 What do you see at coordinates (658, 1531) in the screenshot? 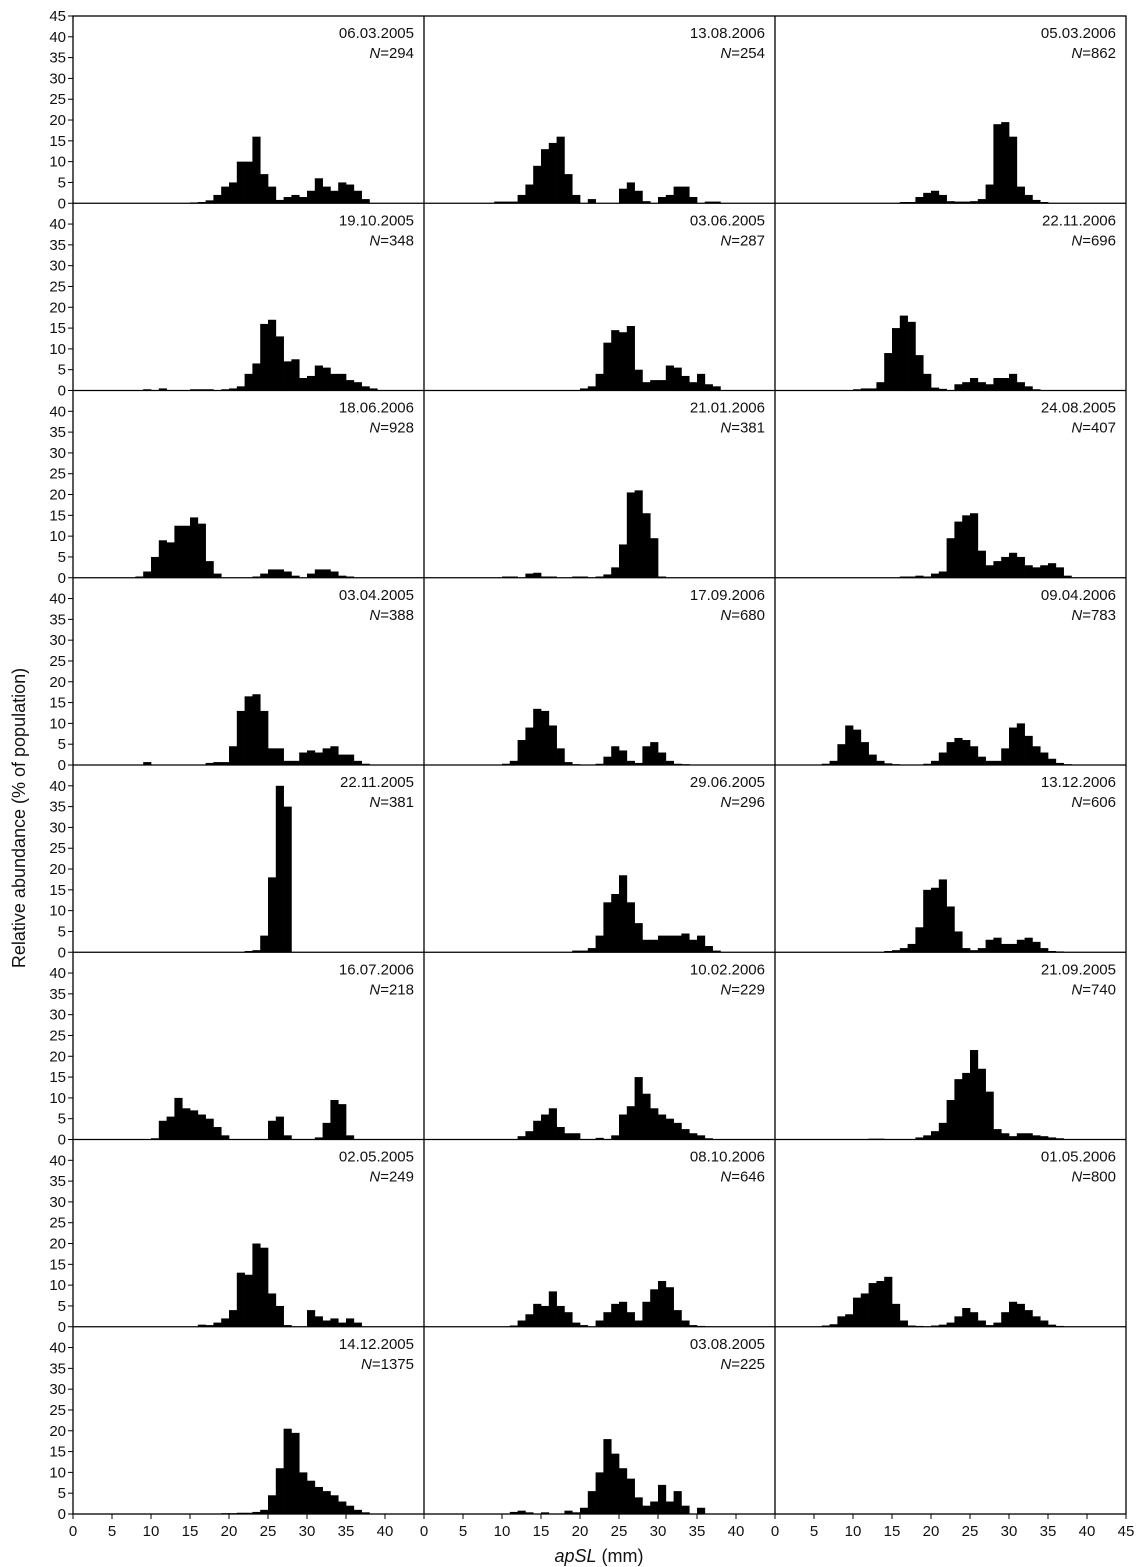
I see `x-tick-label: 30` at bounding box center [658, 1531].